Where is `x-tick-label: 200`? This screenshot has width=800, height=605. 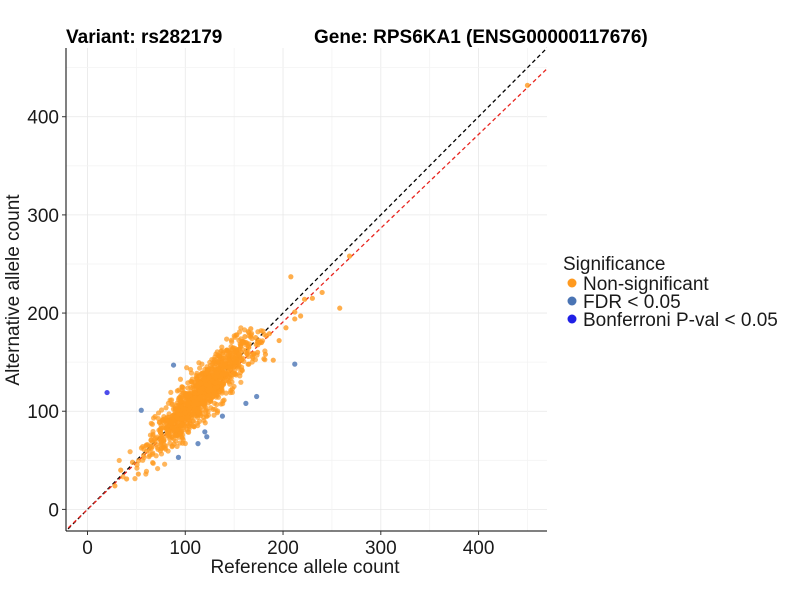 x-tick-label: 200 is located at coordinates (283, 548).